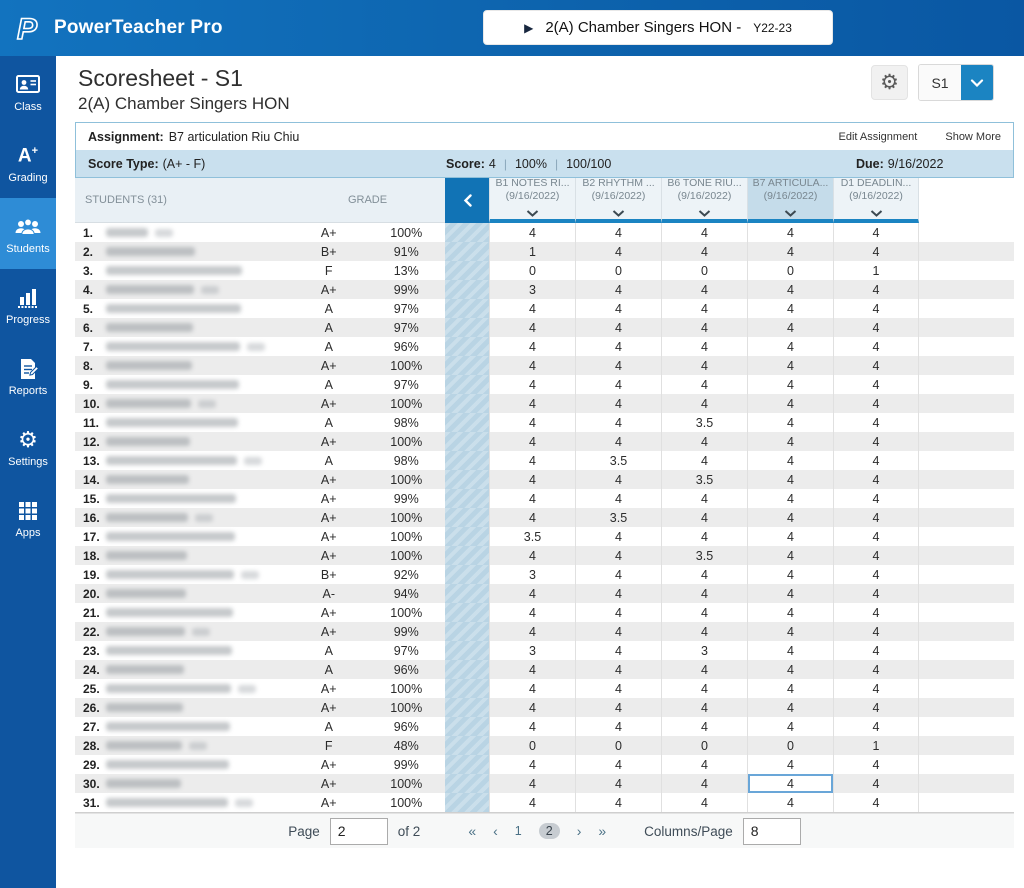 Image resolution: width=1024 pixels, height=888 pixels. I want to click on grade-cell: A- 94%, so click(367, 593).